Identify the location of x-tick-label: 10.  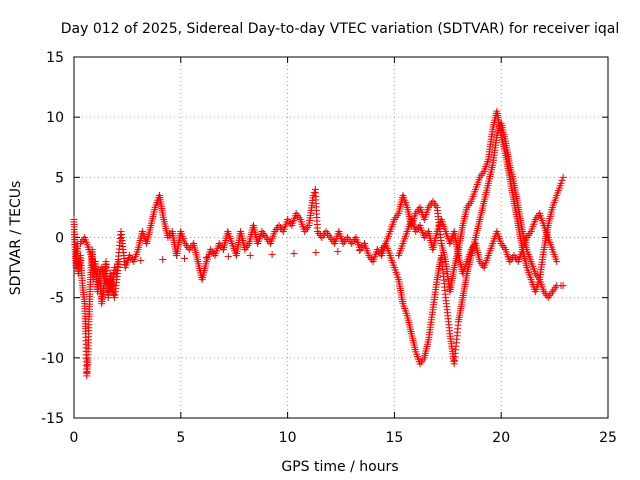
(288, 438).